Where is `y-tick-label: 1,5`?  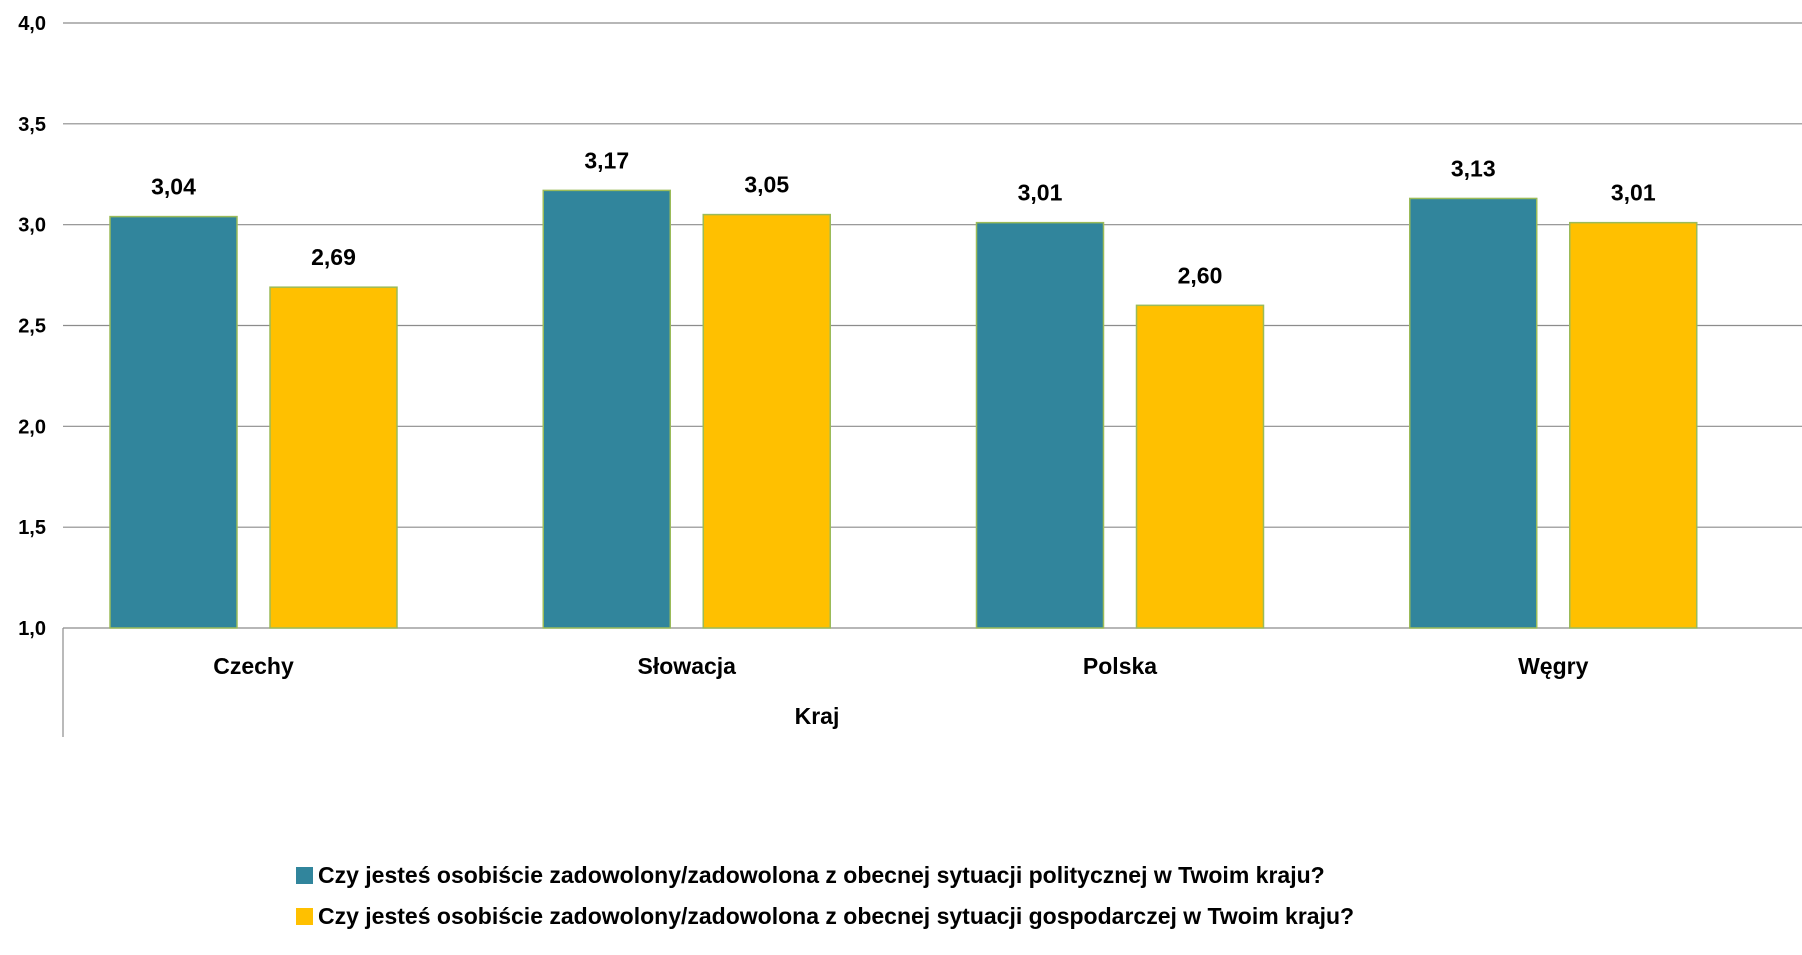
y-tick-label: 1,5 is located at coordinates (32, 528).